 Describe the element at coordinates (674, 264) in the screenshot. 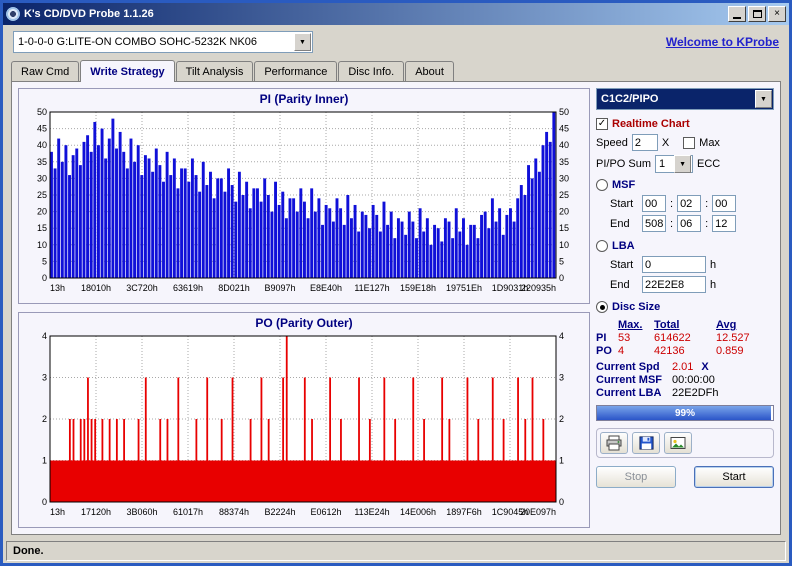

I see `lba-start-field` at that location.